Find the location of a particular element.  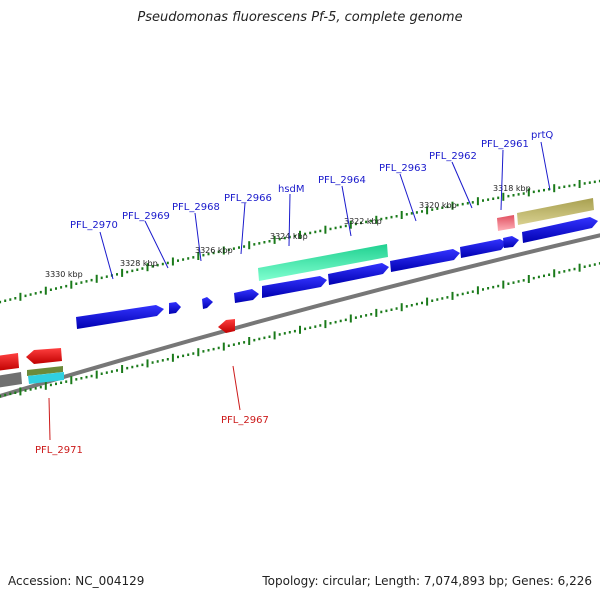

feature-pfl-2961-rna is located at coordinates (506, 223).